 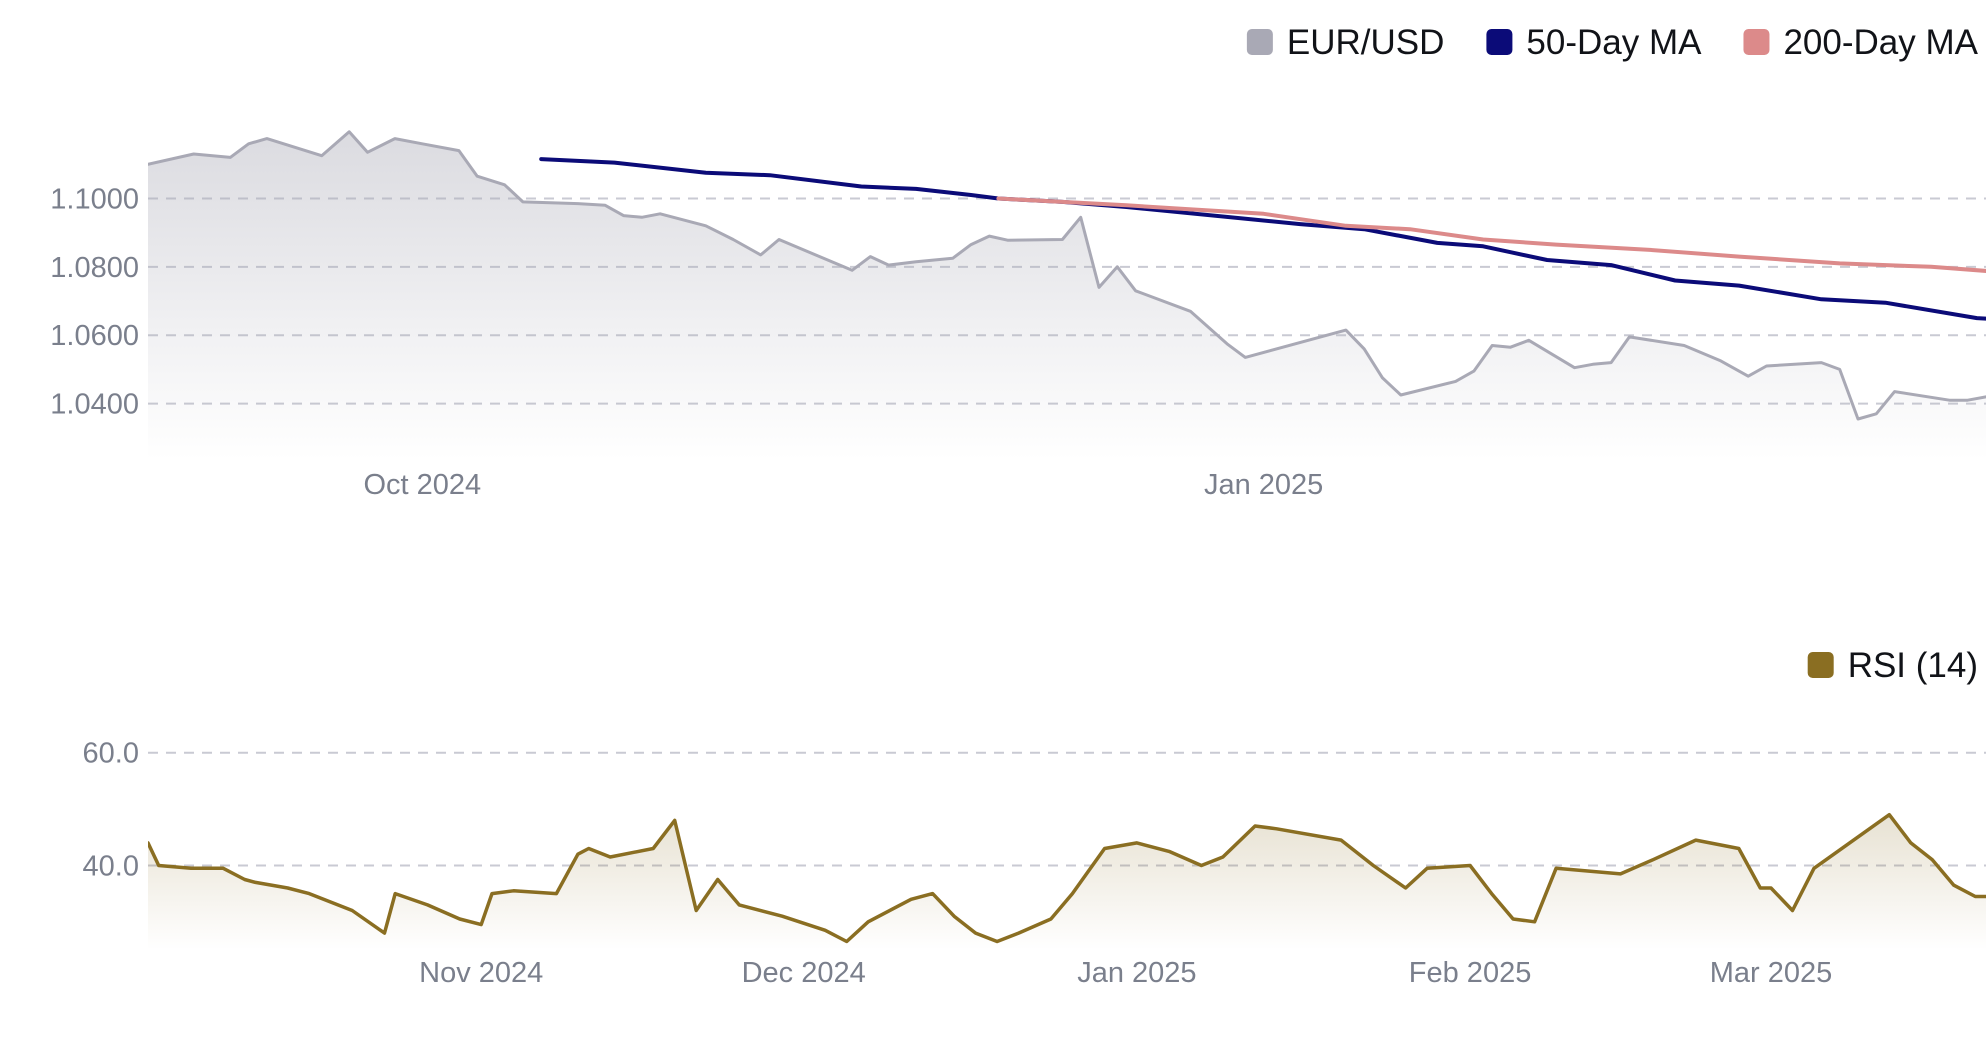 What do you see at coordinates (1913, 665) in the screenshot?
I see `legend-label: RSI (14)` at bounding box center [1913, 665].